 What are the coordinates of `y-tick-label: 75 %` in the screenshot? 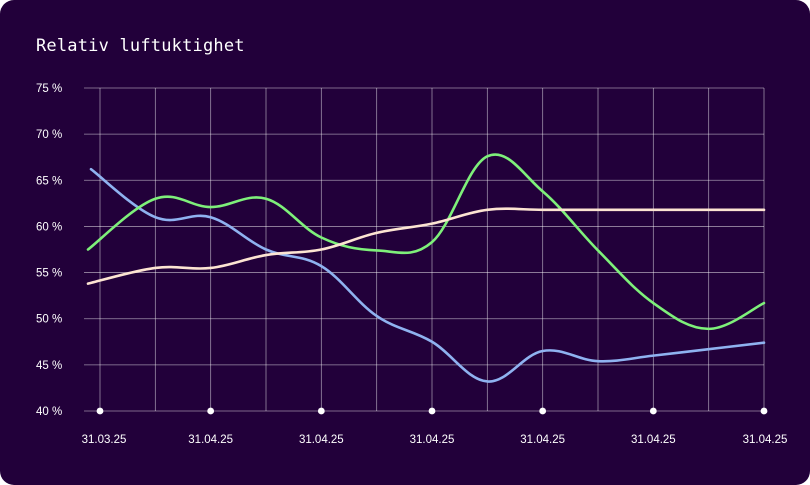 It's located at (49, 89).